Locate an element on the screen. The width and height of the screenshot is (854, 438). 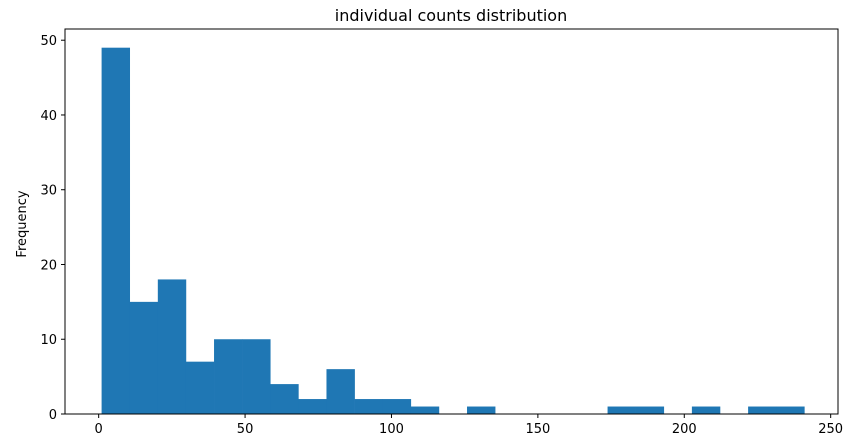
x-tick-label: 50 is located at coordinates (245, 429).